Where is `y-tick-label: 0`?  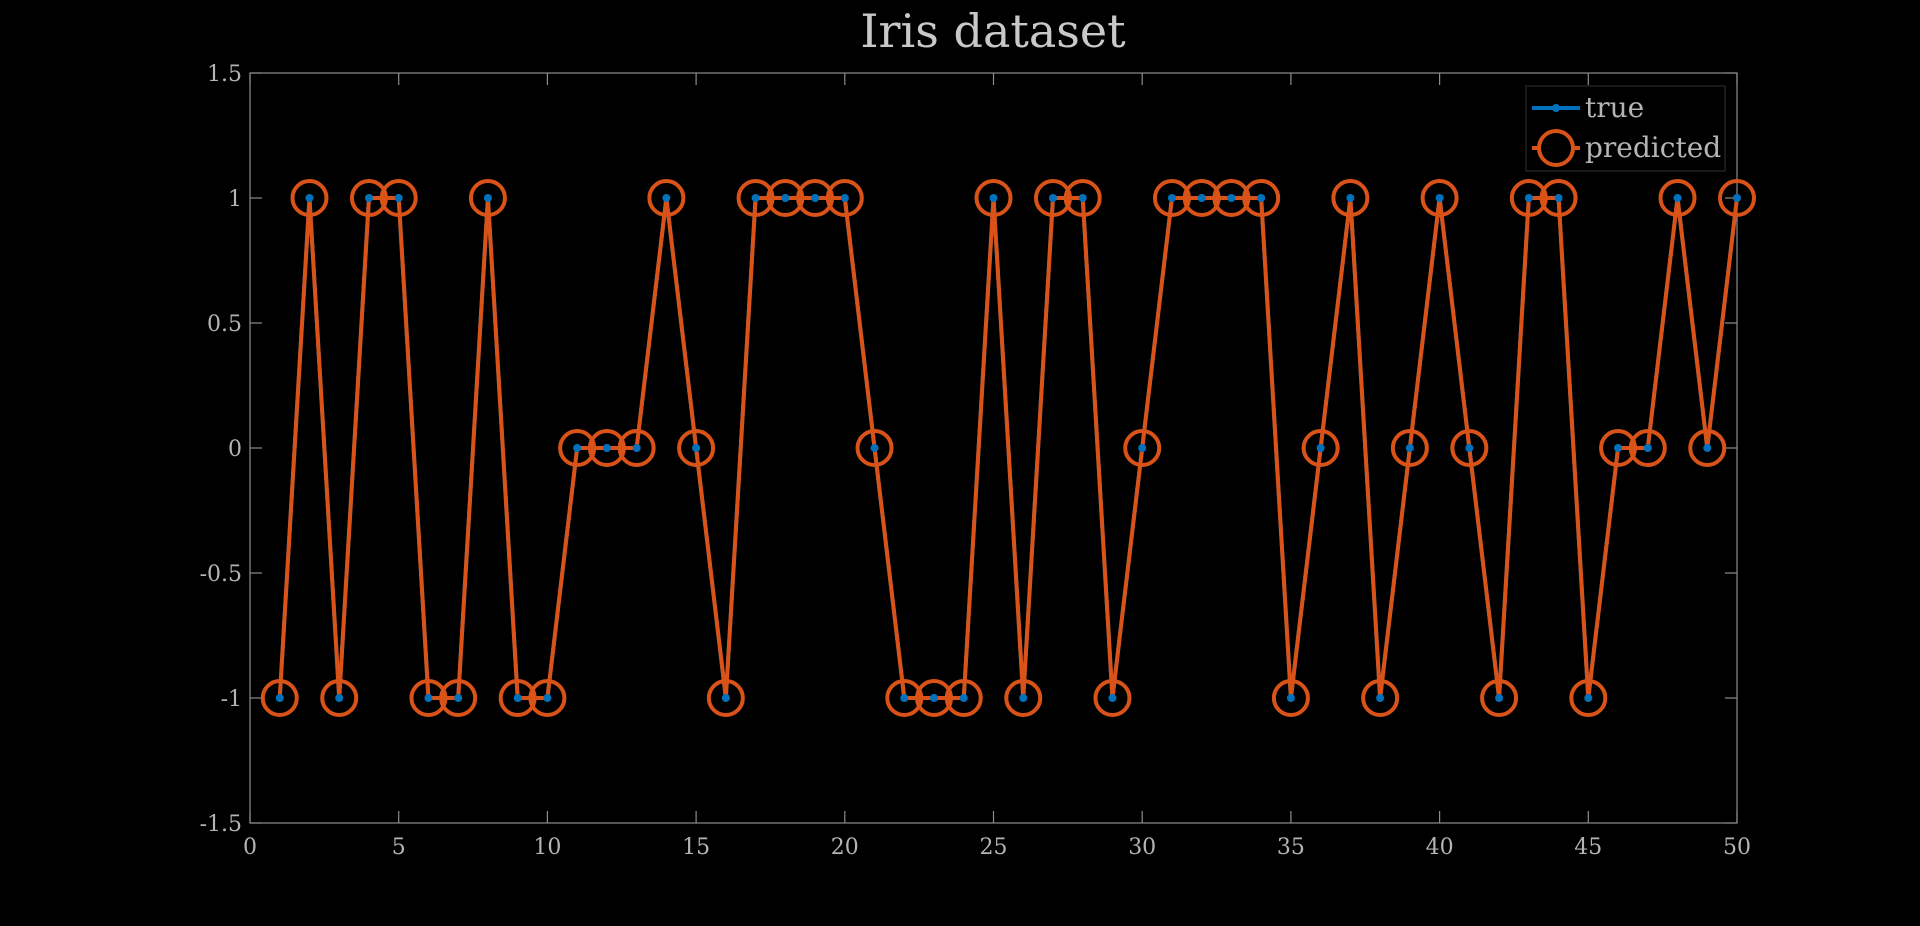
y-tick-label: 0 is located at coordinates (235, 449).